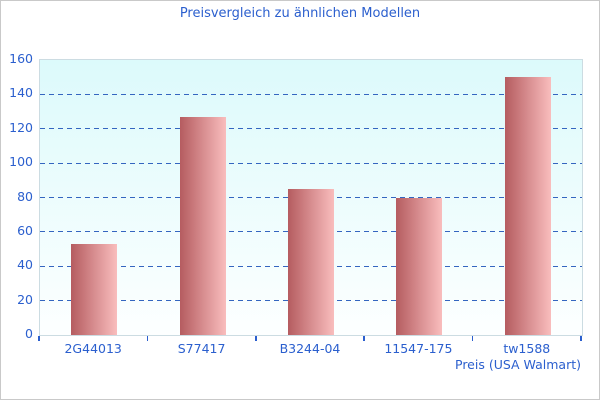 The image size is (600, 400). Describe the element at coordinates (518, 364) in the screenshot. I see `x-axis-title: Preis (USA Walmart)` at that location.